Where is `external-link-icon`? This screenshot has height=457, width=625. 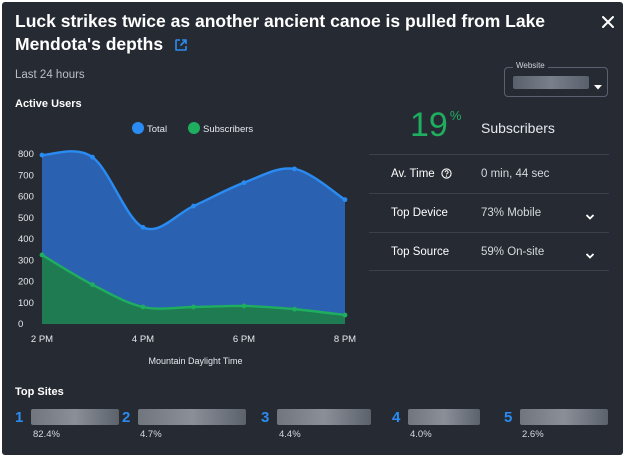 external-link-icon is located at coordinates (181, 46).